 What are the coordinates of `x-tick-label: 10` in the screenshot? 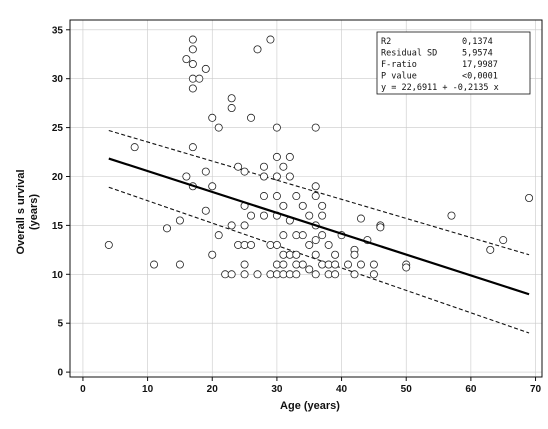 It's located at (148, 389).